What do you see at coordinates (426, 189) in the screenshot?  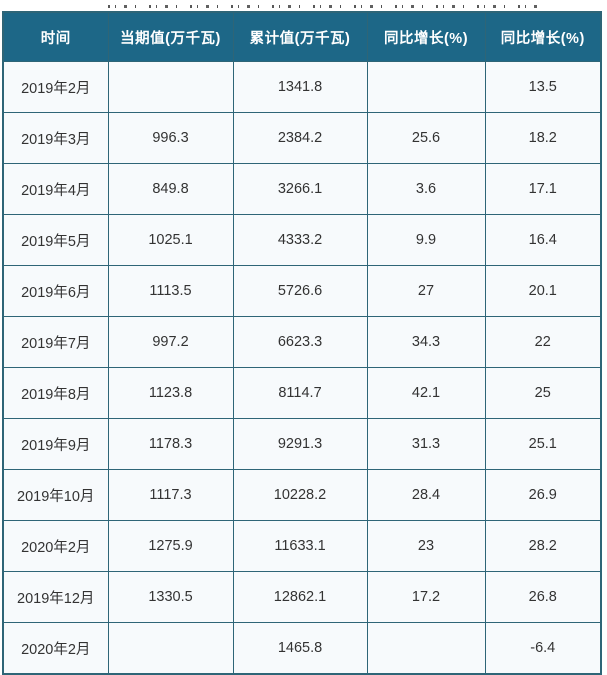 I see `cell: 3.6` at bounding box center [426, 189].